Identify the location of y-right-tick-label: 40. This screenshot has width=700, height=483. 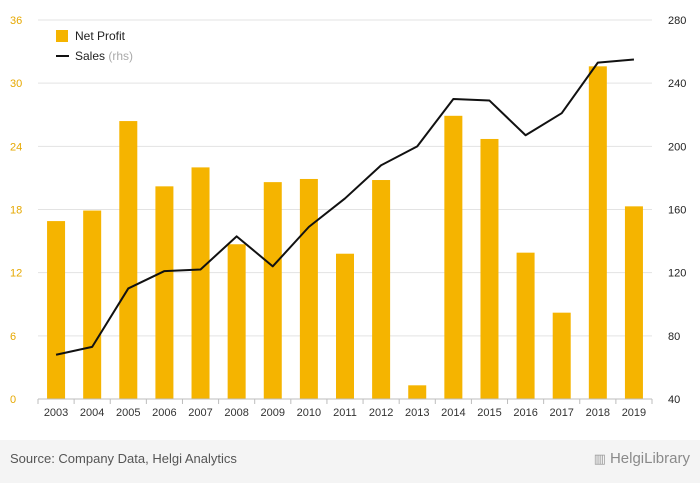
(674, 400).